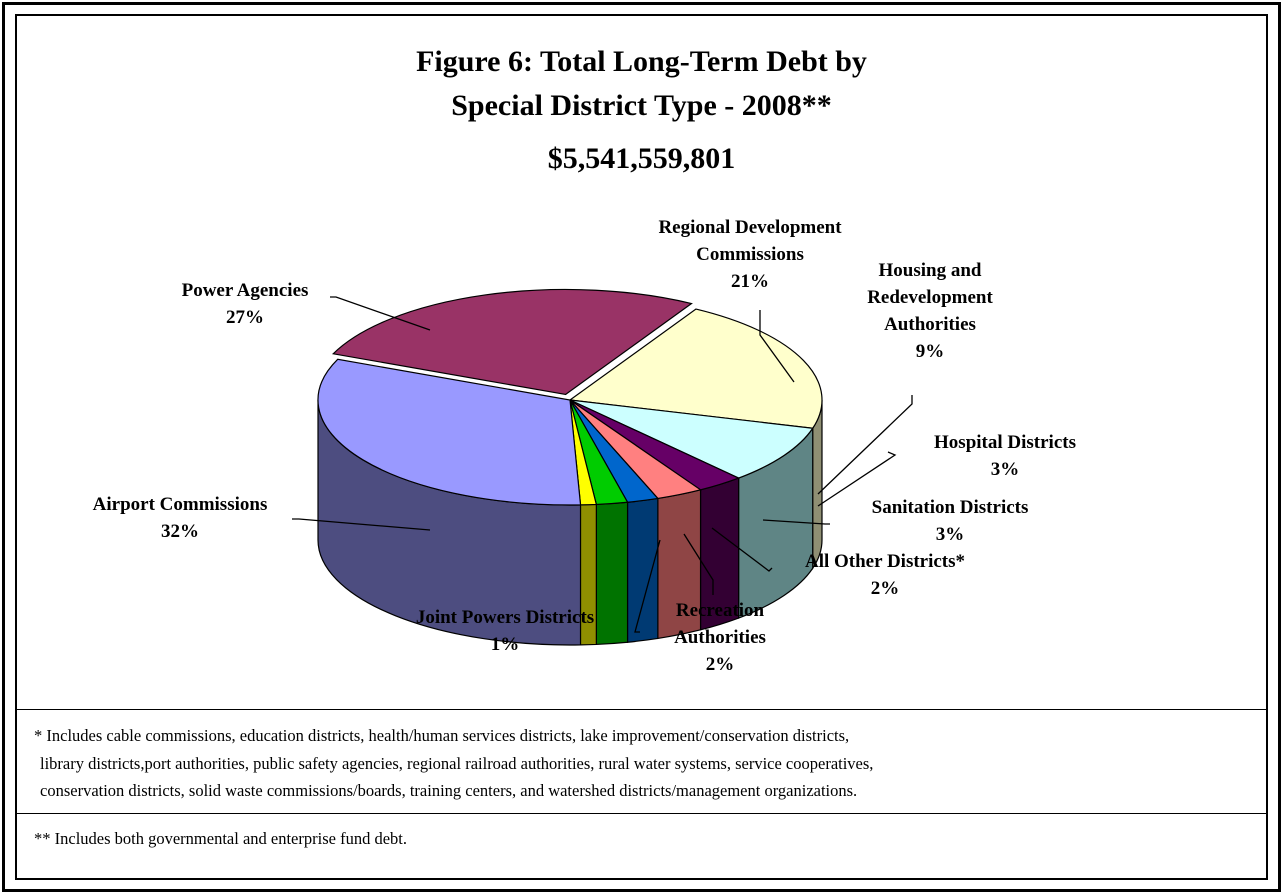 The image size is (1283, 894). I want to click on label-percent: 27%, so click(245, 317).